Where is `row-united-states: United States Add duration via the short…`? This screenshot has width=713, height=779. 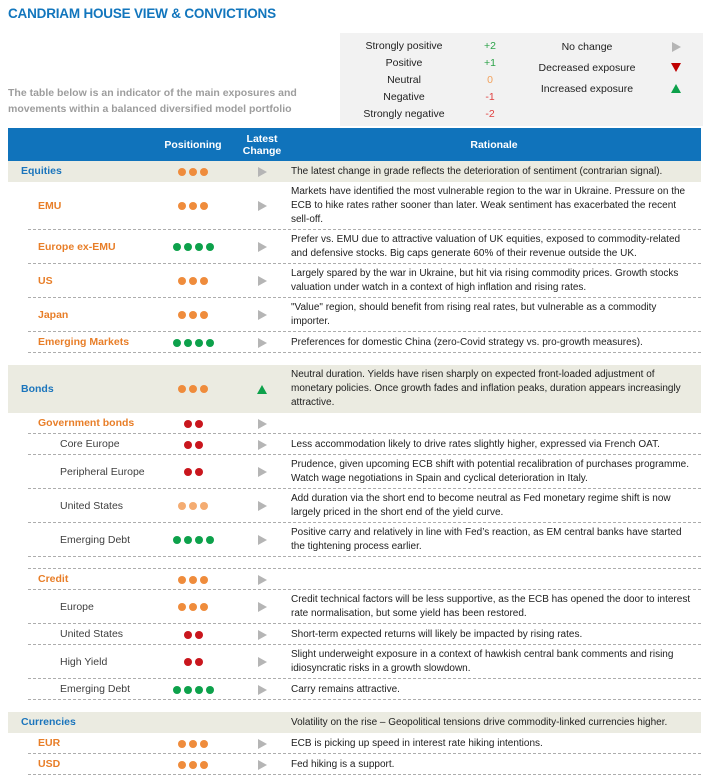 row-united-states: United States Add duration via the short… is located at coordinates (354, 506).